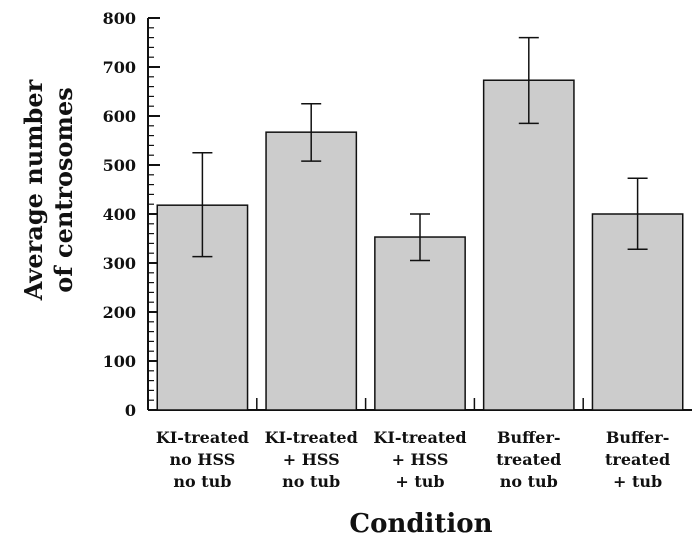 Image resolution: width=697 pixels, height=537 pixels. What do you see at coordinates (119, 214) in the screenshot?
I see `y-tick-label: 400` at bounding box center [119, 214].